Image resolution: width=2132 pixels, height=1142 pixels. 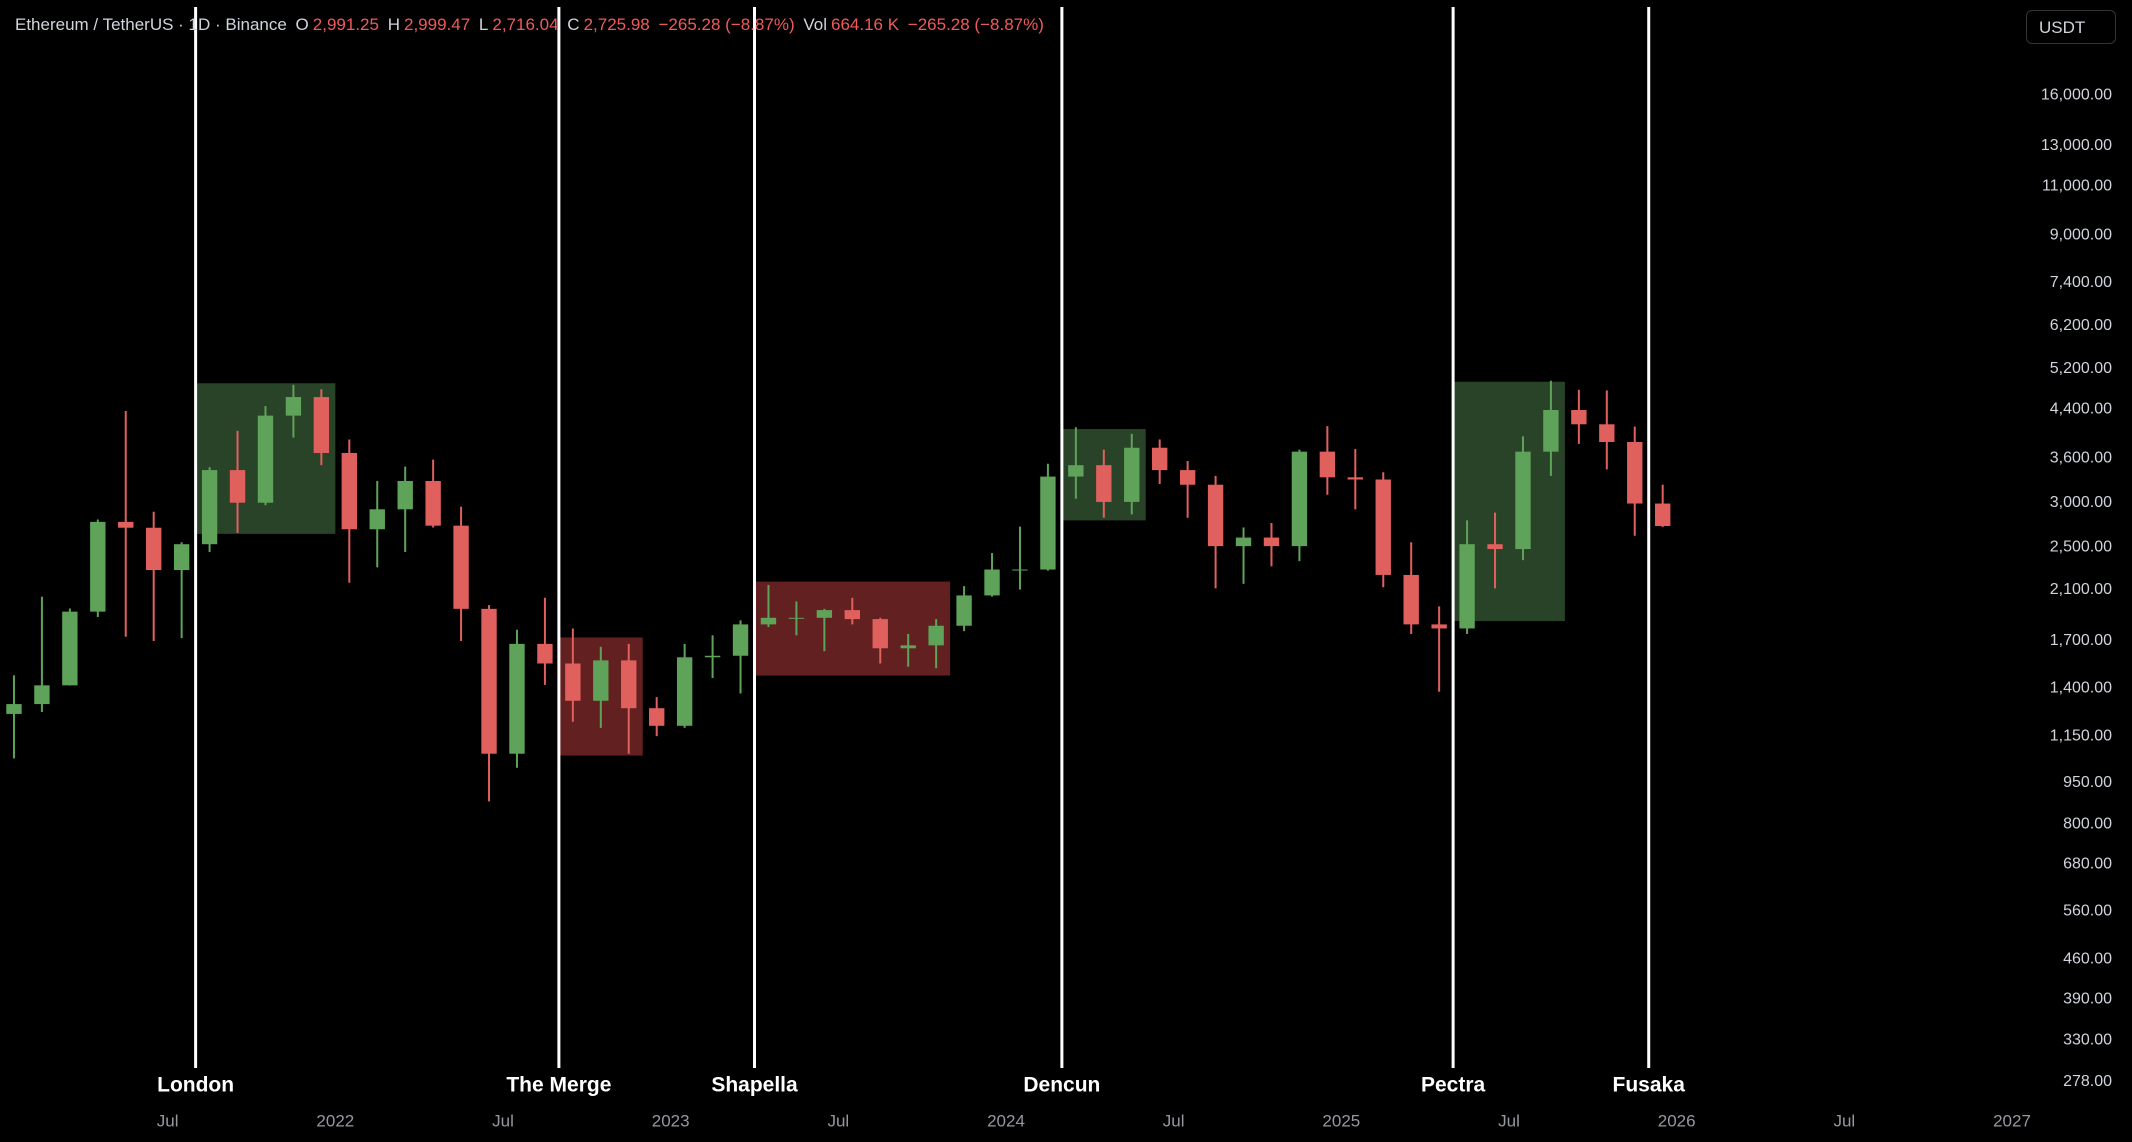 I want to click on y-tick-label: 2,100.00, so click(x=2081, y=589).